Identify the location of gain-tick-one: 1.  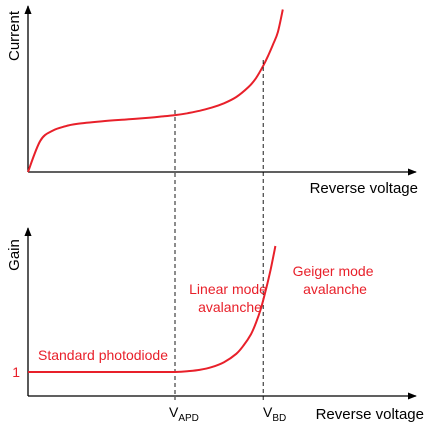
(16, 372).